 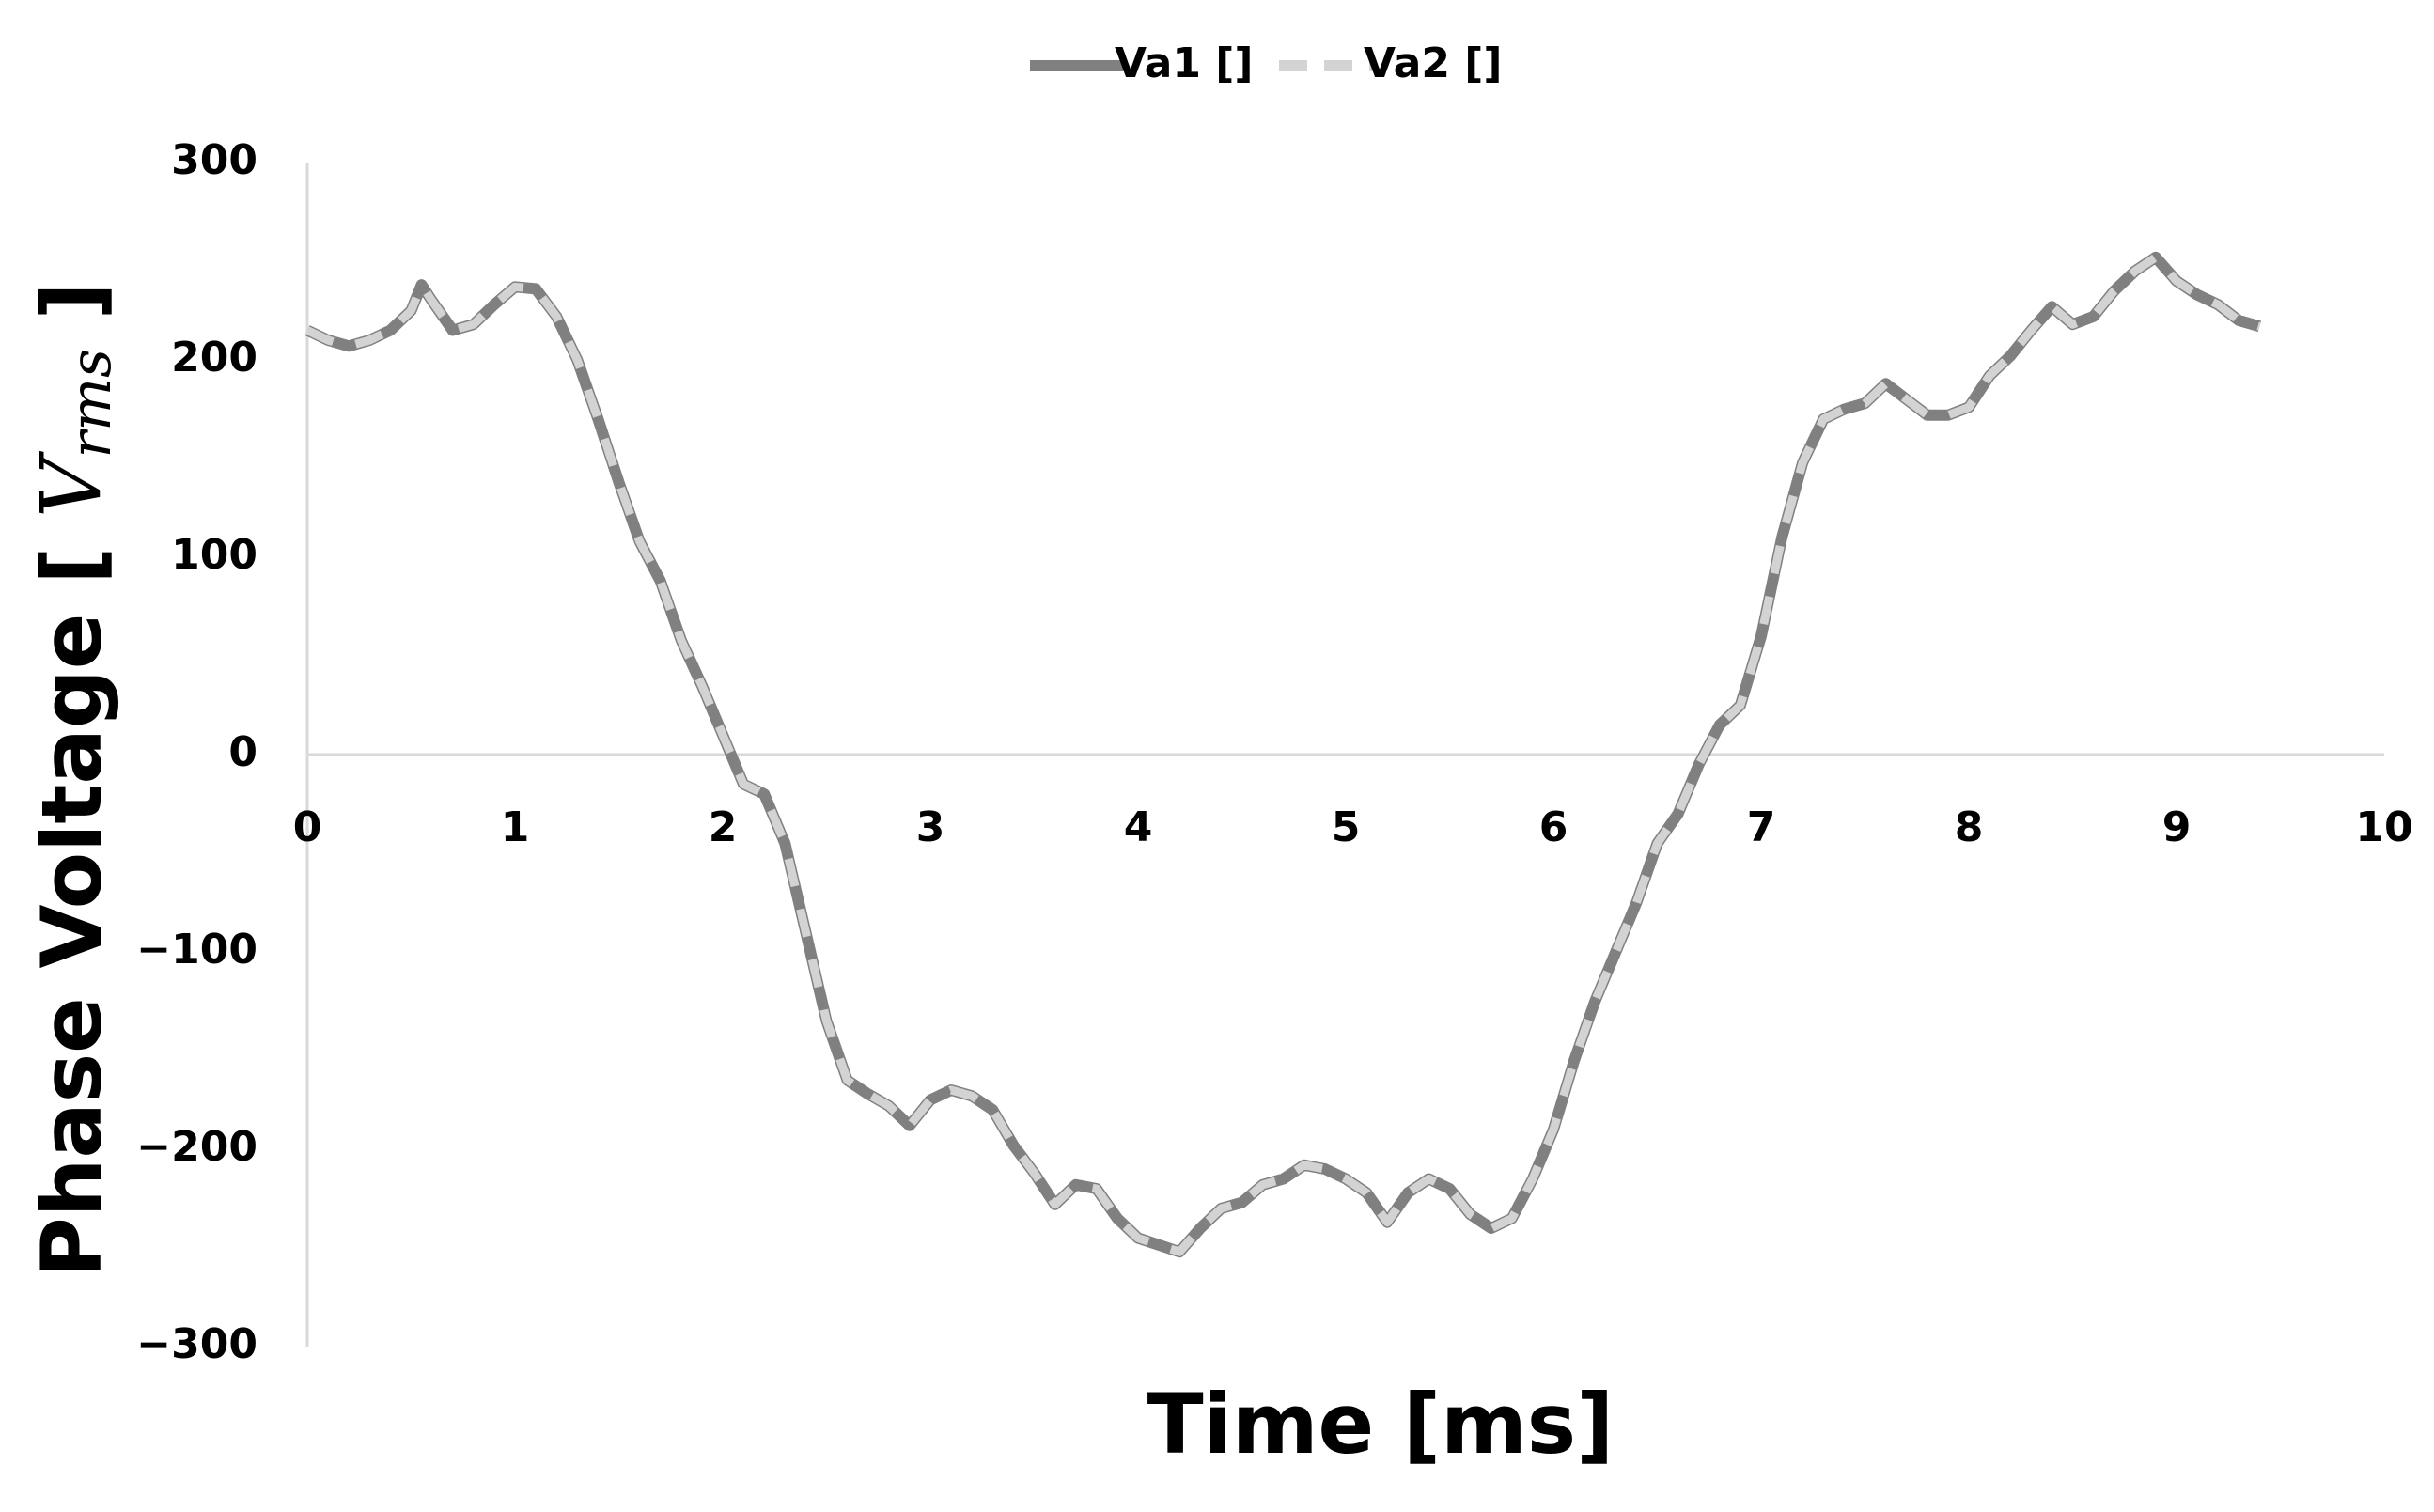 What do you see at coordinates (1138, 827) in the screenshot?
I see `x-tick-label: 4` at bounding box center [1138, 827].